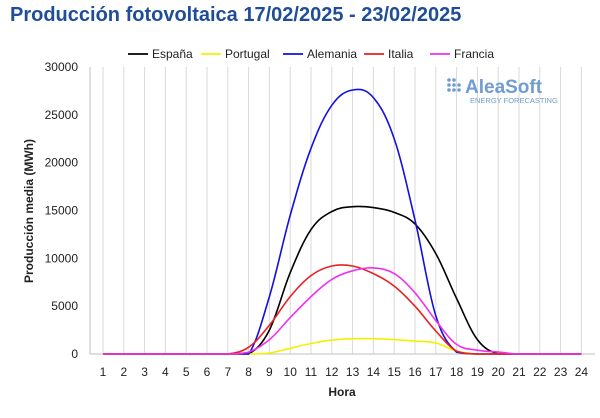 The height and width of the screenshot is (418, 600). Describe the element at coordinates (457, 372) in the screenshot. I see `x-tick-label: 18` at that location.